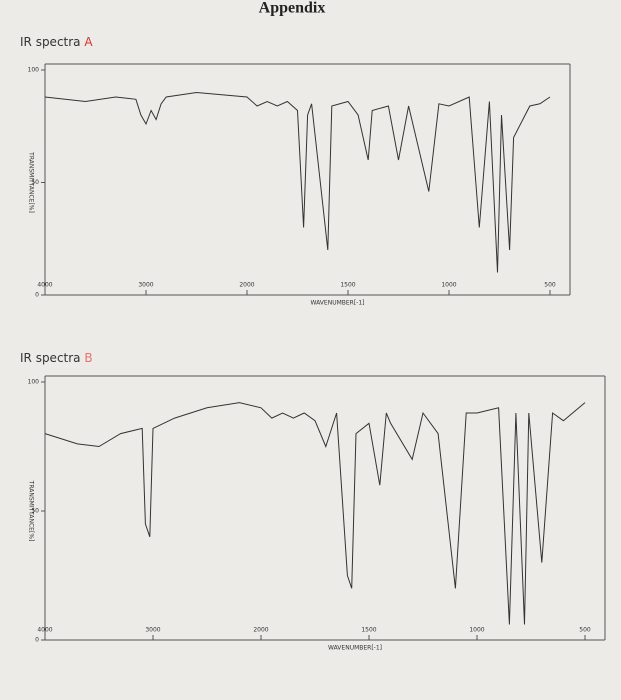 The image size is (621, 700). I want to click on chart-title: IR spectra B, so click(56, 358).